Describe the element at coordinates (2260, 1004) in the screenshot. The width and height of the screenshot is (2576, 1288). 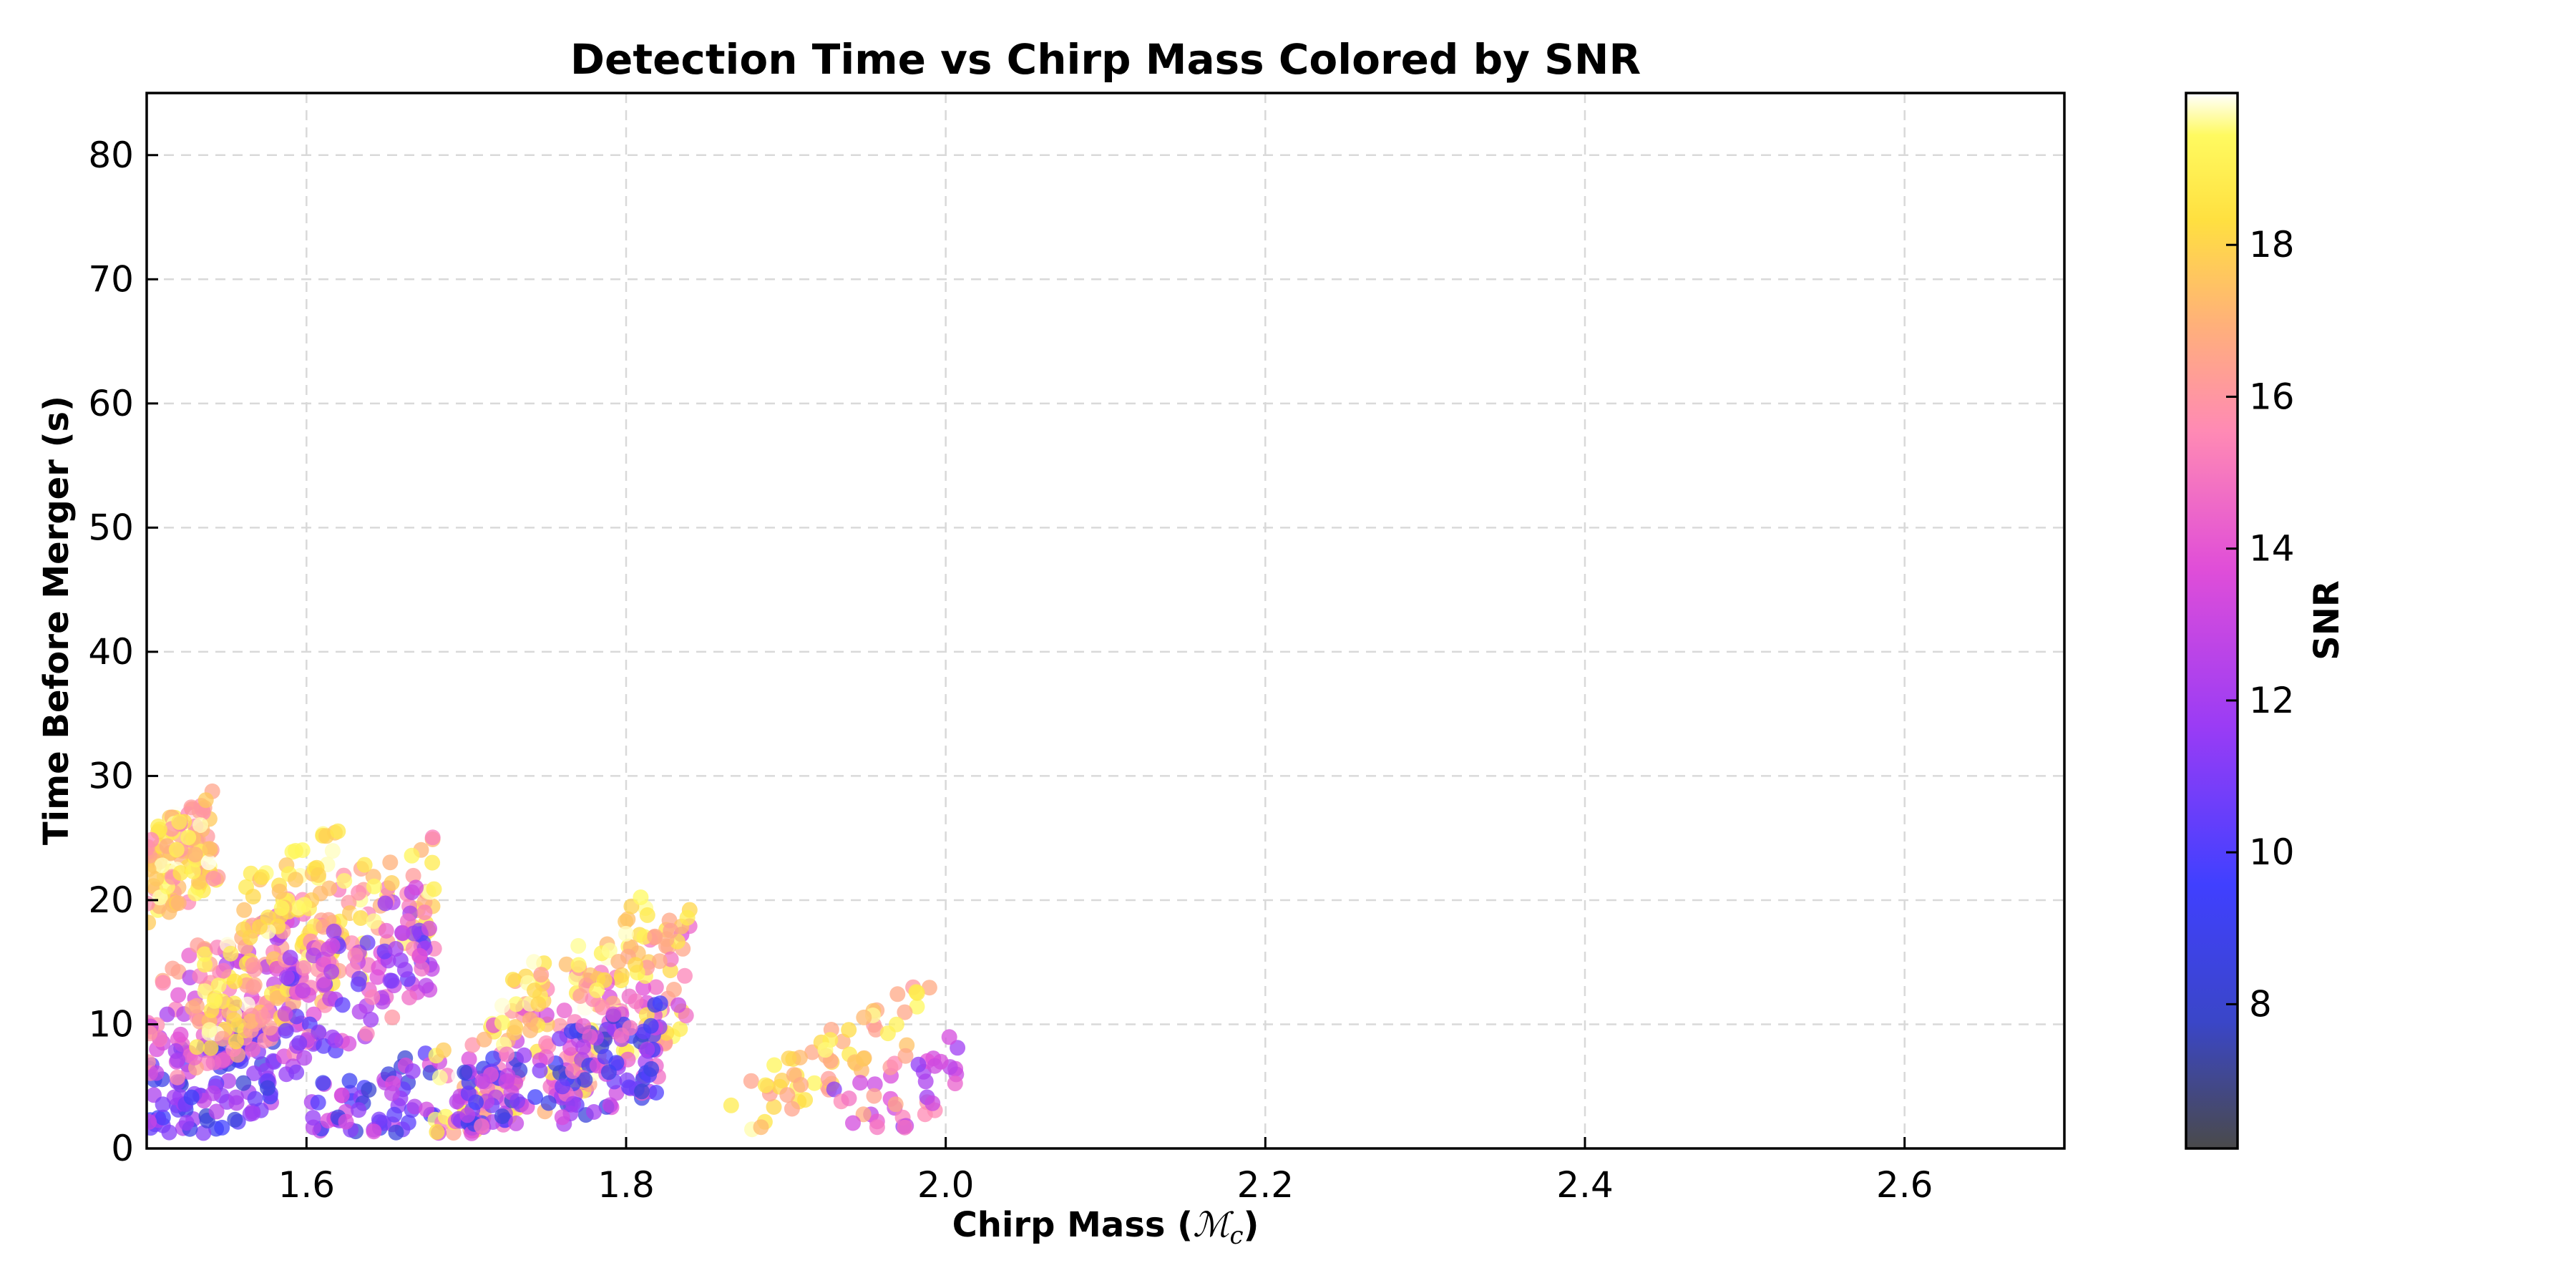
I see `colorbar-tick-label-0: 8` at that location.